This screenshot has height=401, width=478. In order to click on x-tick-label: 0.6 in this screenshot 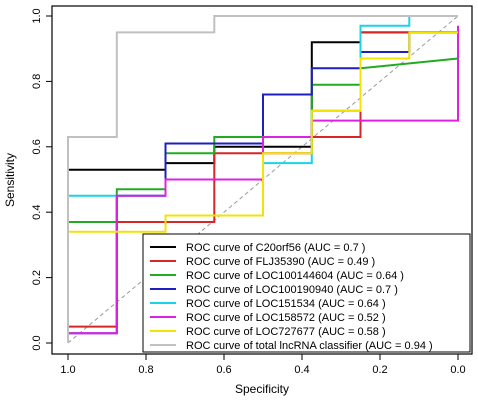, I will do `click(223, 370)`.